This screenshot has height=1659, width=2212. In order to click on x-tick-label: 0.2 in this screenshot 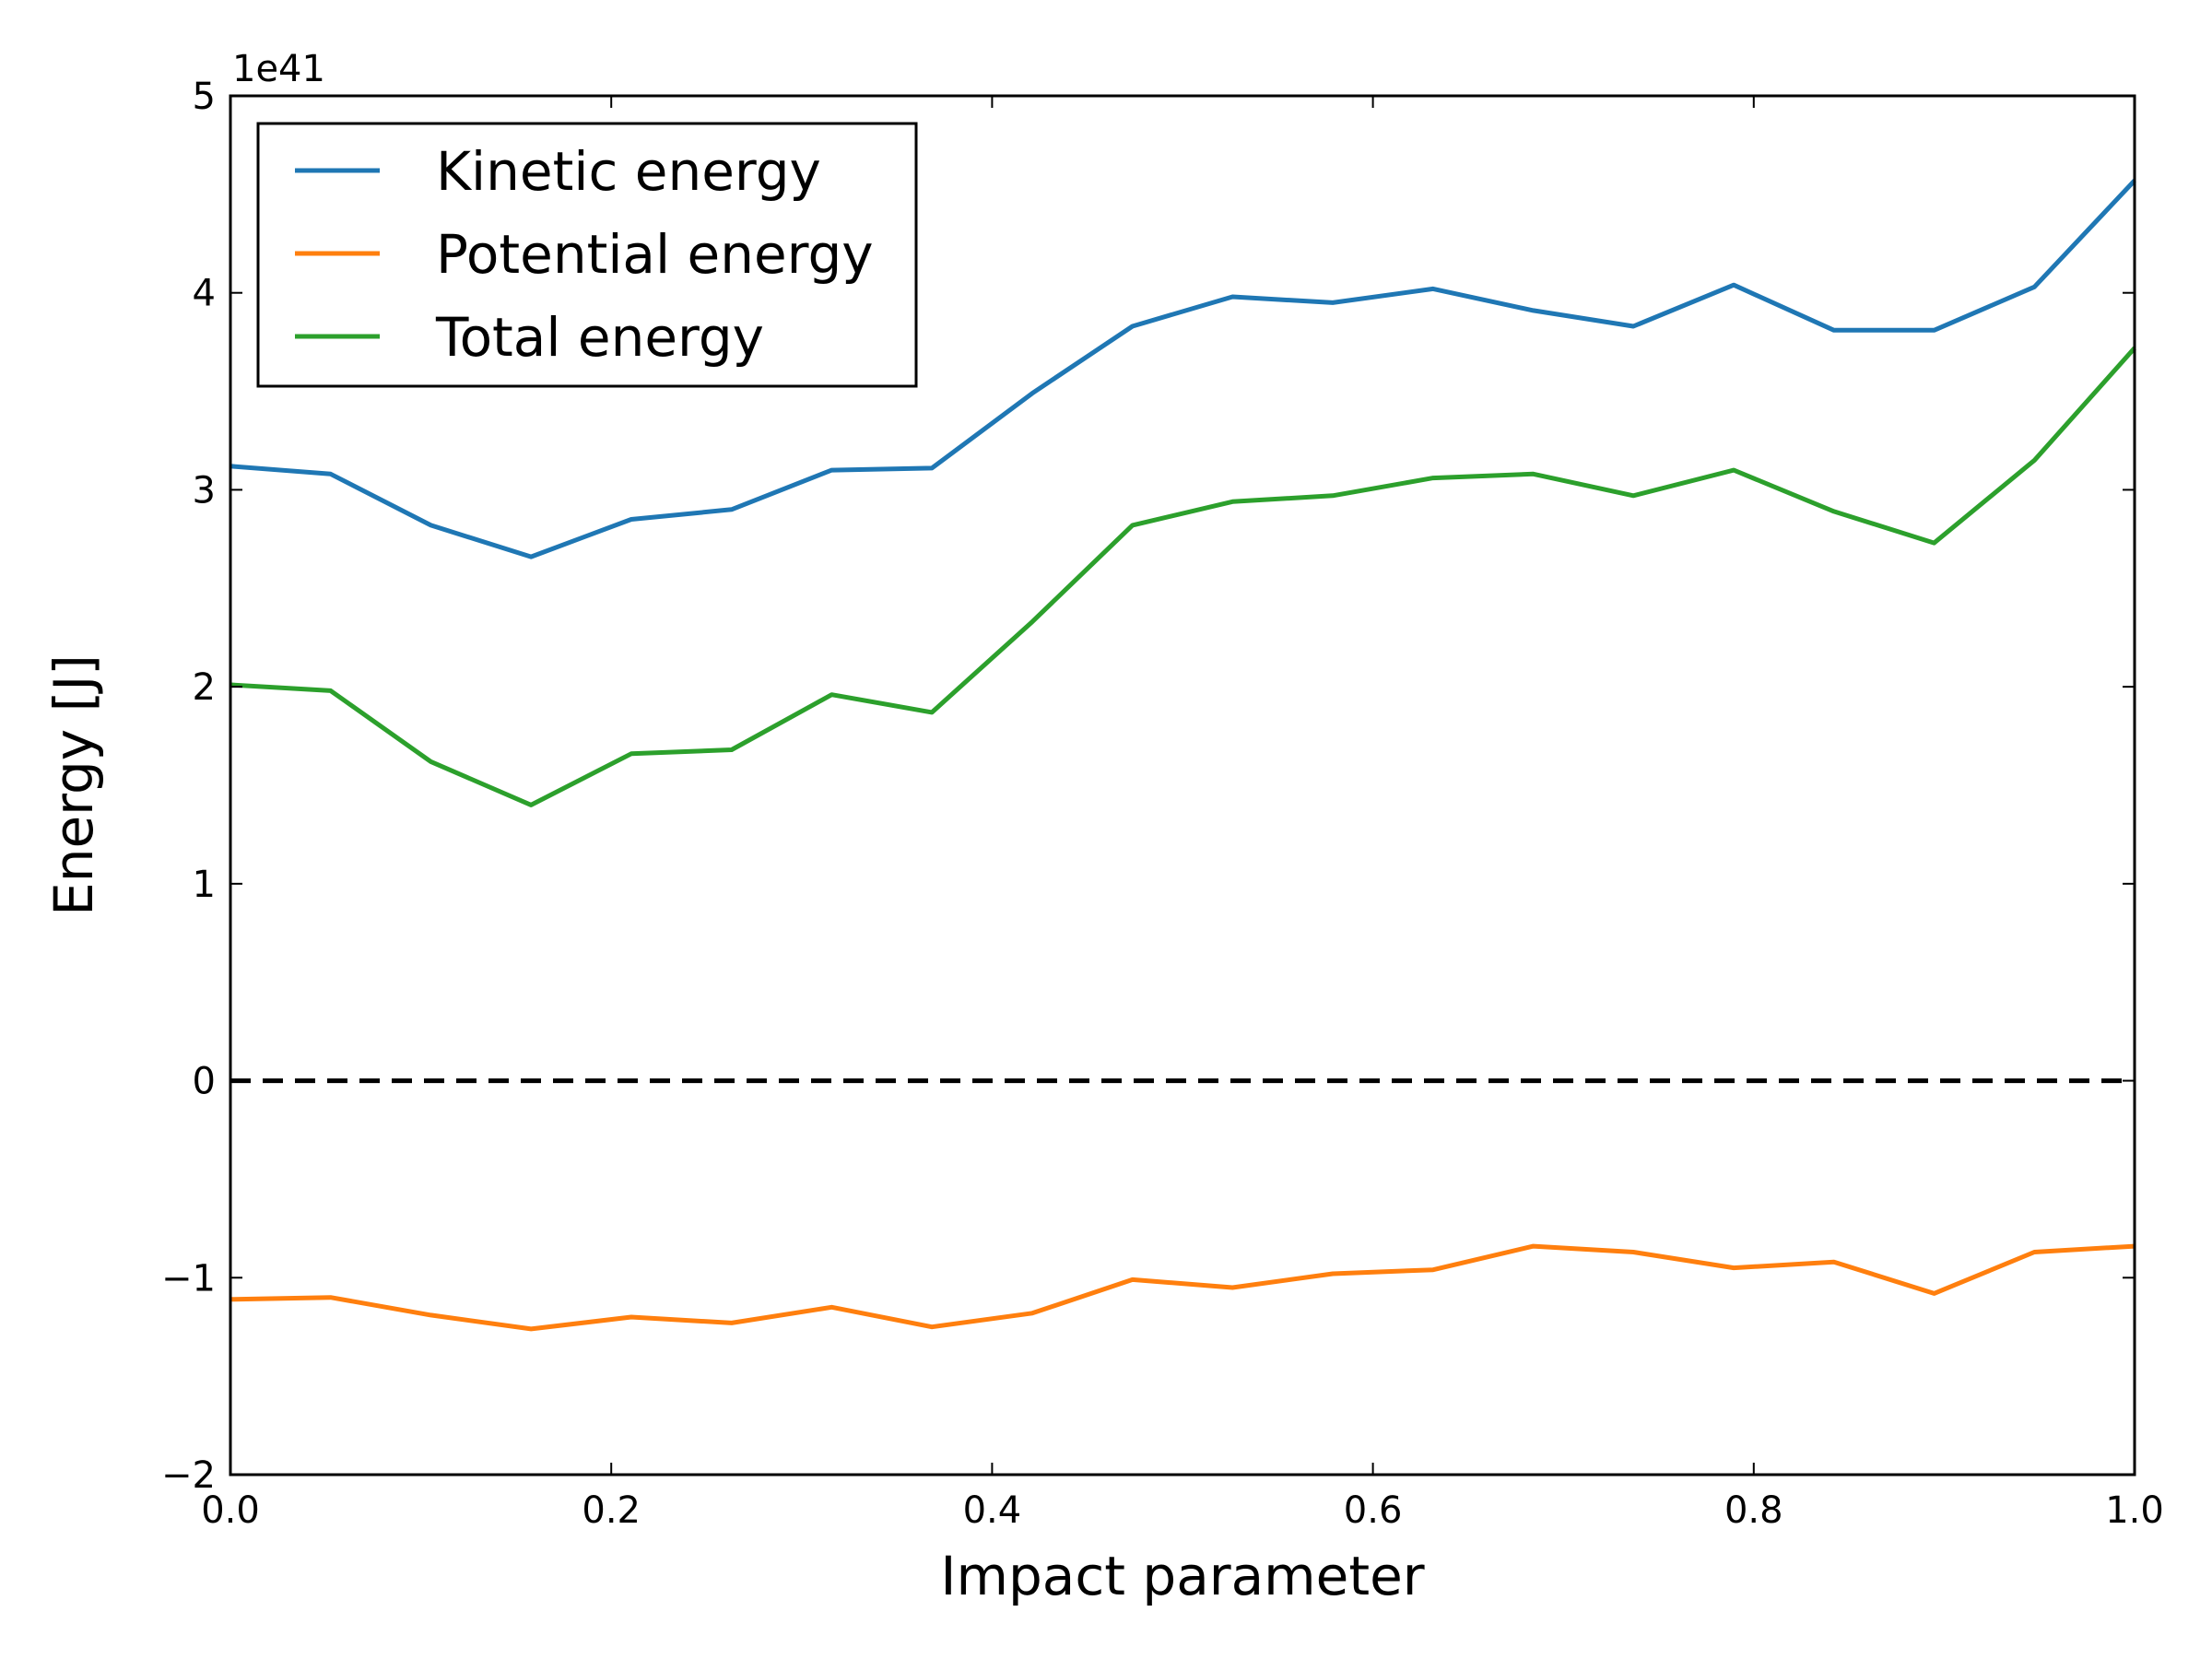, I will do `click(611, 1510)`.